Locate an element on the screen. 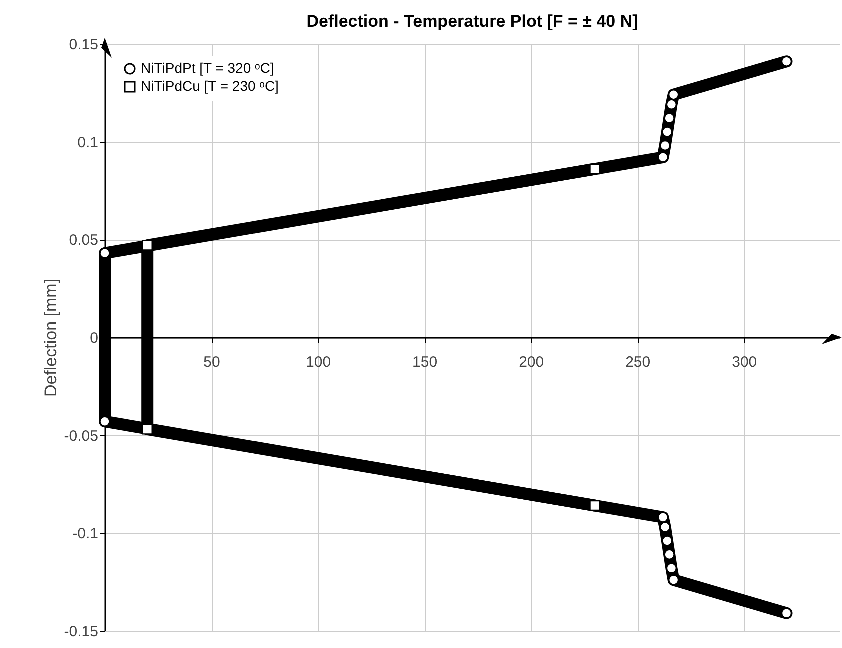 The height and width of the screenshot is (648, 842). x-tick-label: 300 is located at coordinates (745, 362).